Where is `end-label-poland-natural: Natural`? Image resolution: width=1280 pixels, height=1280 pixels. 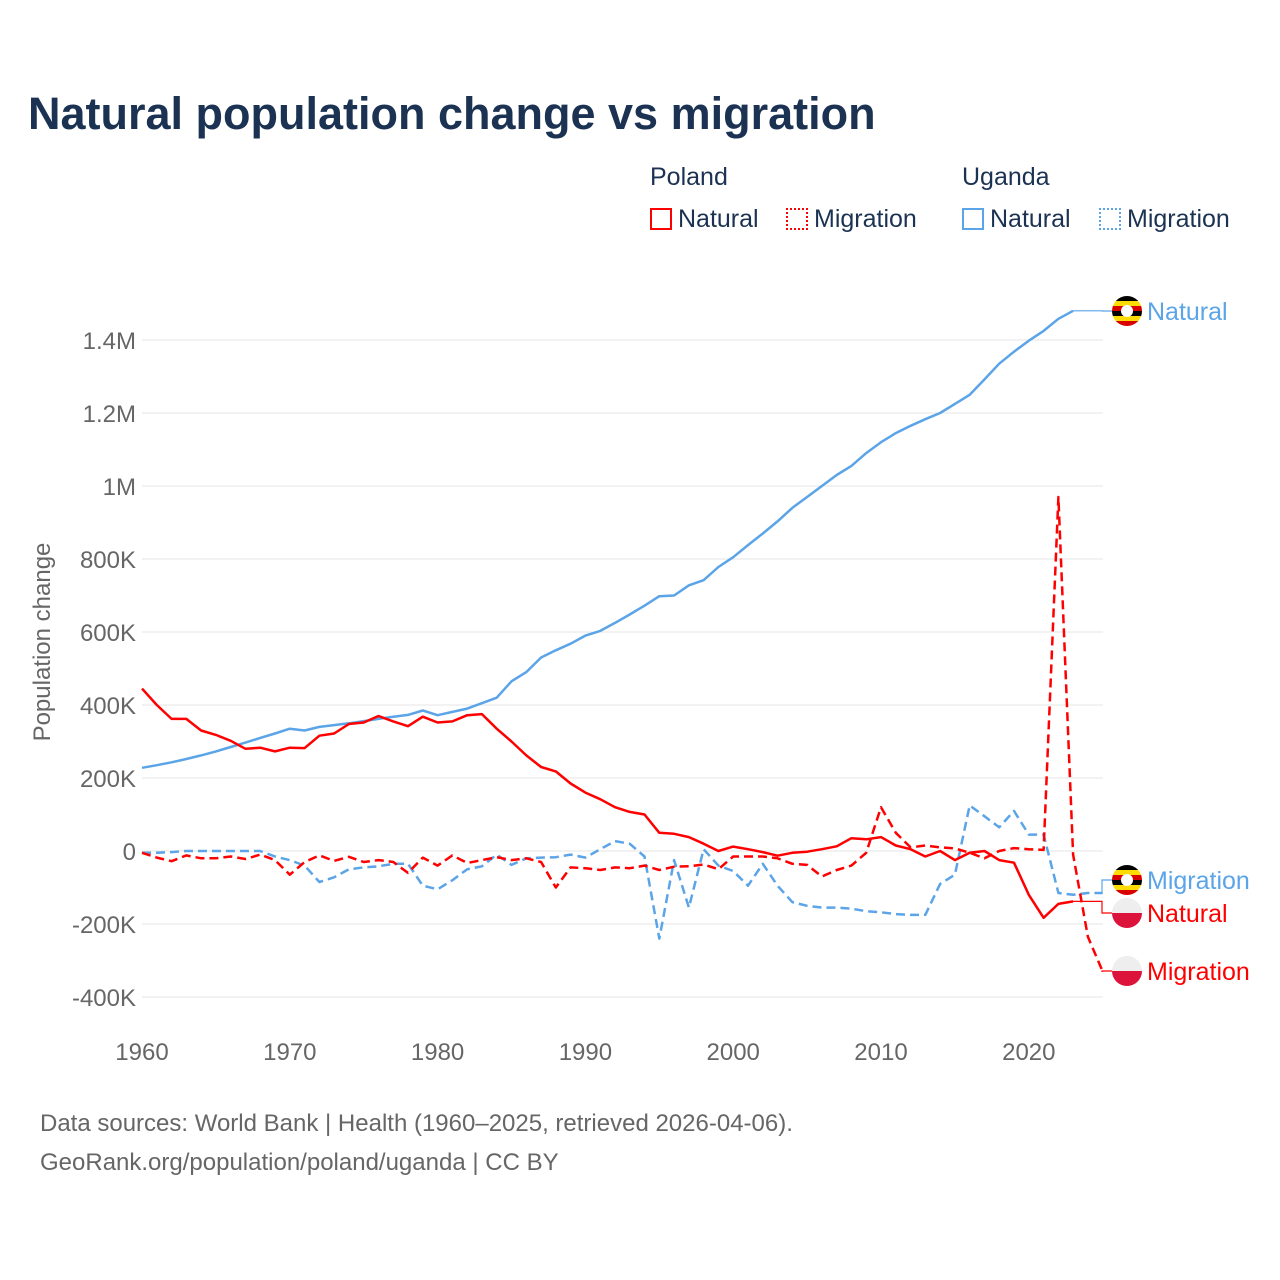 end-label-poland-natural: Natural is located at coordinates (1187, 914).